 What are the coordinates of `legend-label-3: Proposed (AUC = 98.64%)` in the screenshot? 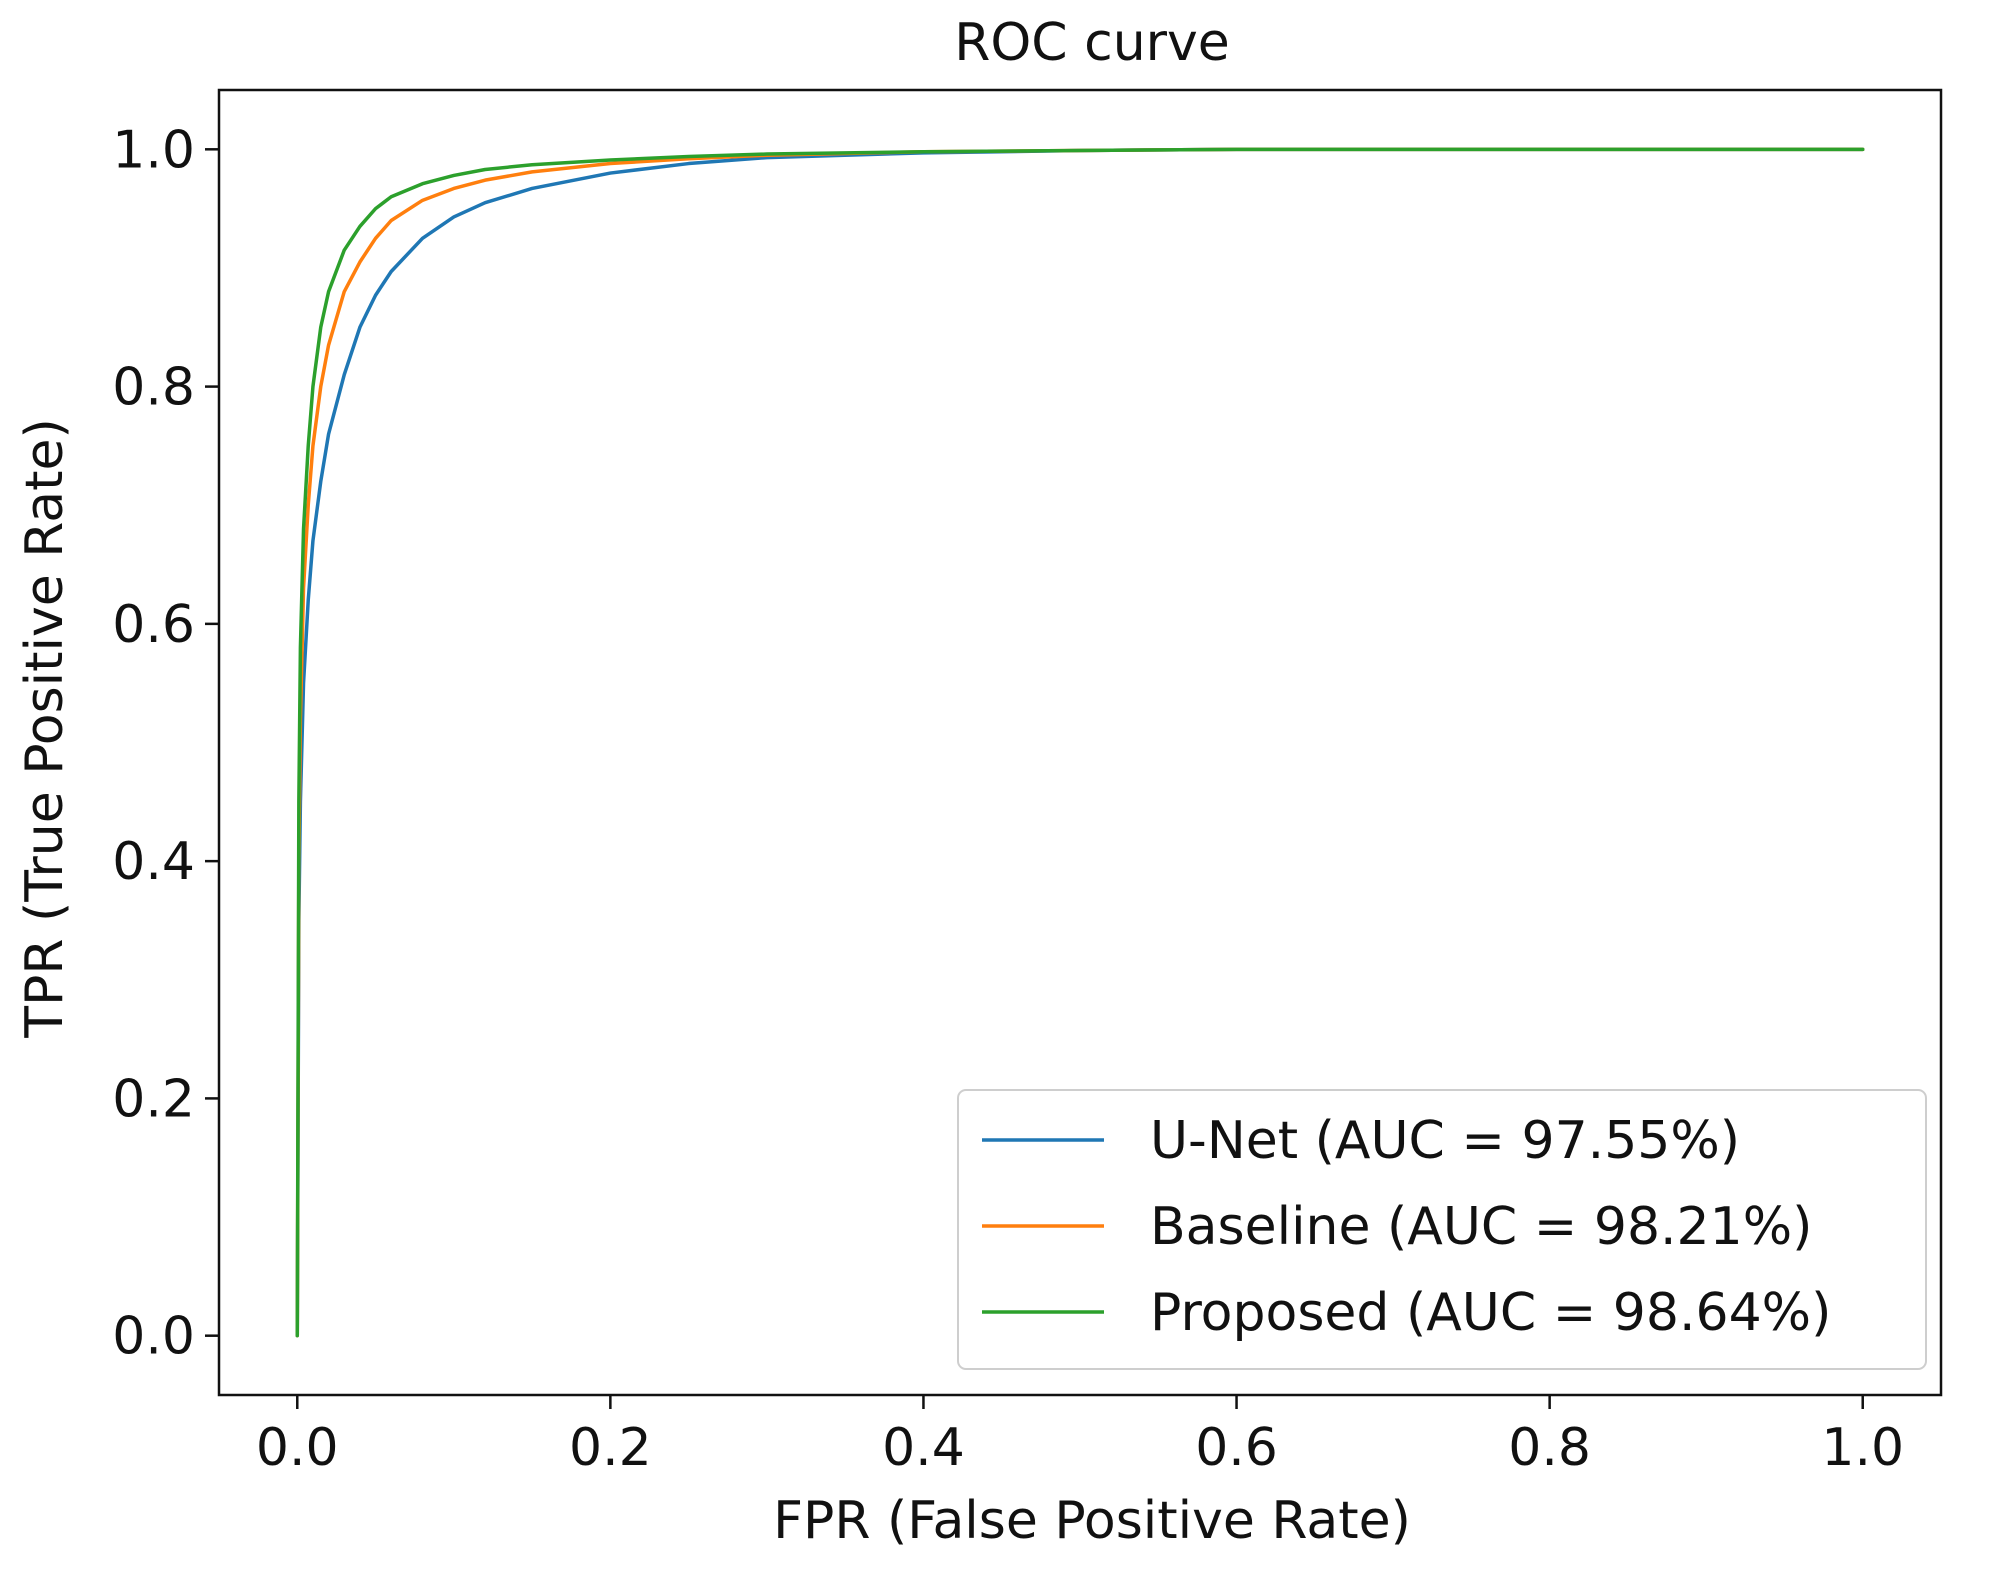 It's located at (1490, 1313).